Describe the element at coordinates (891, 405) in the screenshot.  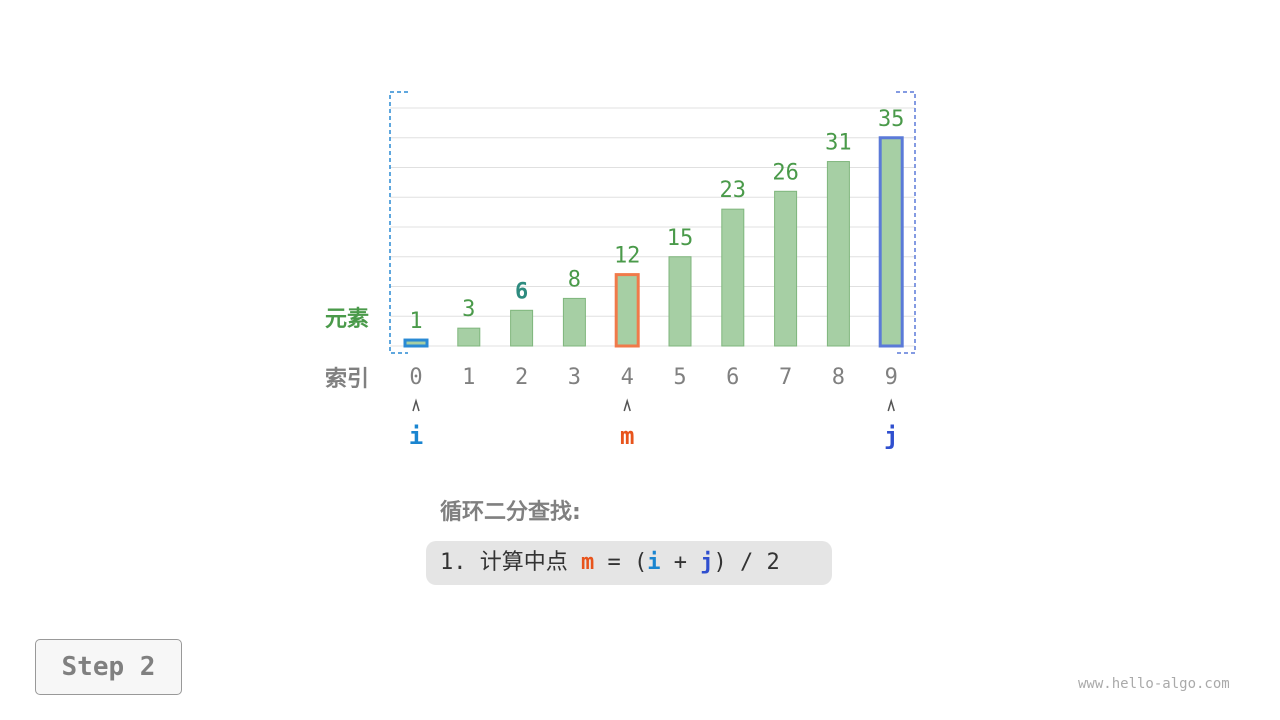
I see `pointer-arrow-j` at that location.